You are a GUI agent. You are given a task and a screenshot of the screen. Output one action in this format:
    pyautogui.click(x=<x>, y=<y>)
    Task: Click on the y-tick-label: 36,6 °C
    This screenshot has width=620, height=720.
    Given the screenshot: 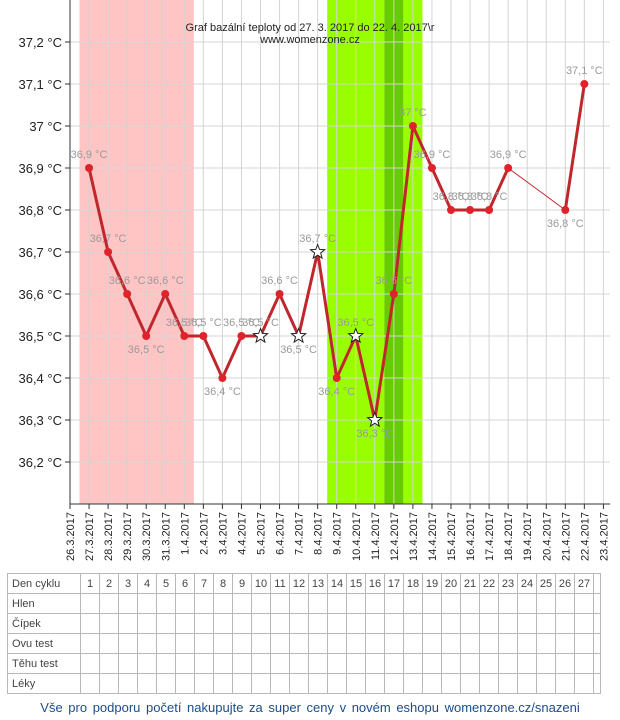 What is the action you would take?
    pyautogui.click(x=40, y=294)
    